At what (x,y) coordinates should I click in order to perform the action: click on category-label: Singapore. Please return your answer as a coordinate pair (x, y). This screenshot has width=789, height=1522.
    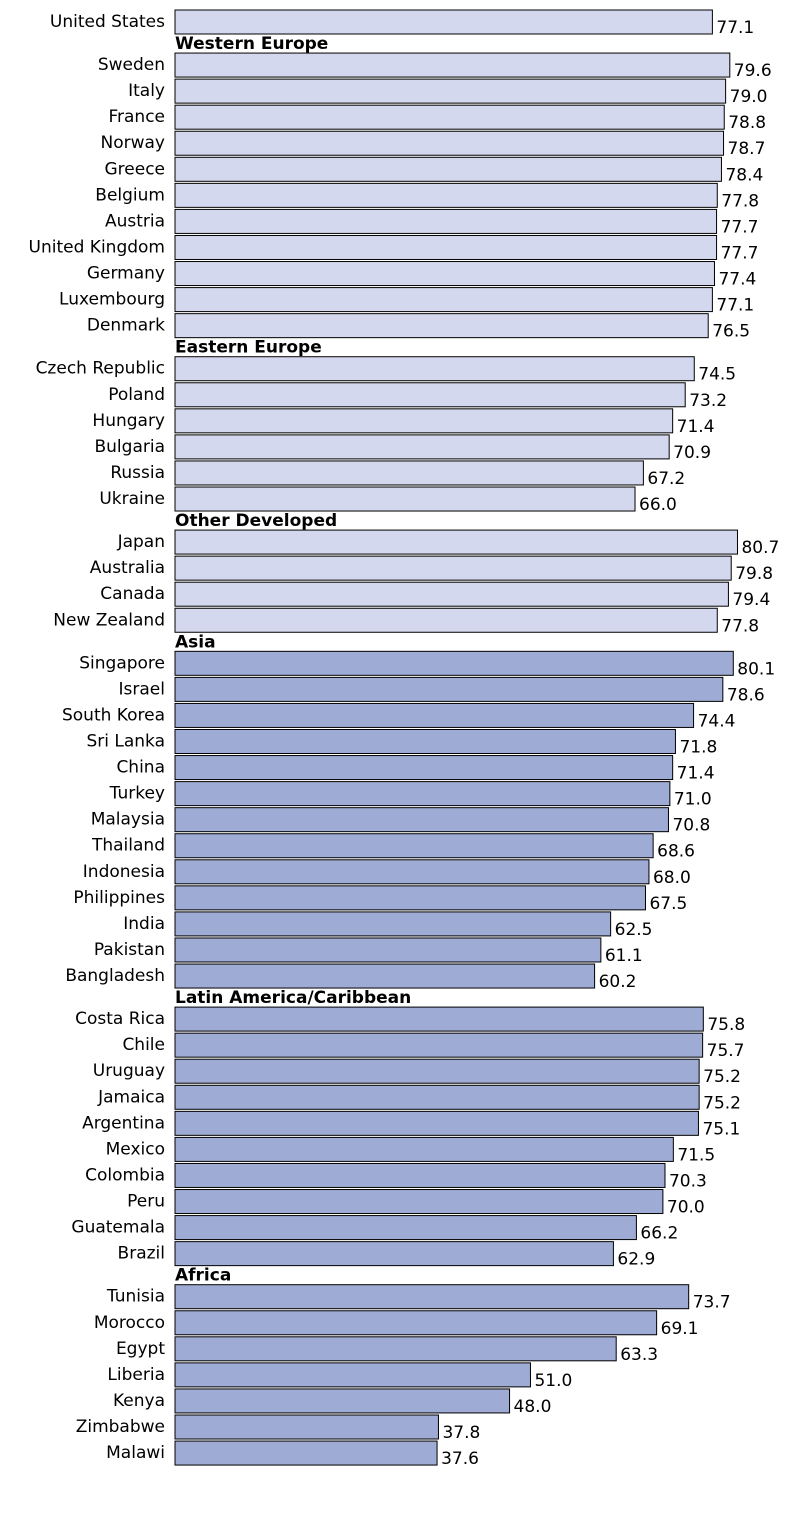
    Looking at the image, I should click on (122, 663).